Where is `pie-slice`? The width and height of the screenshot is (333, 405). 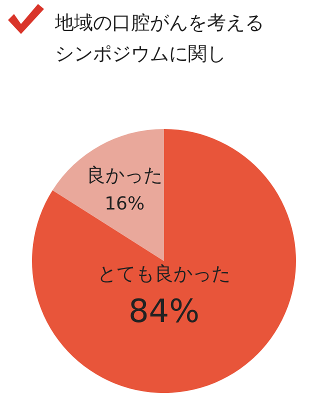
pie-slice is located at coordinates (108, 195).